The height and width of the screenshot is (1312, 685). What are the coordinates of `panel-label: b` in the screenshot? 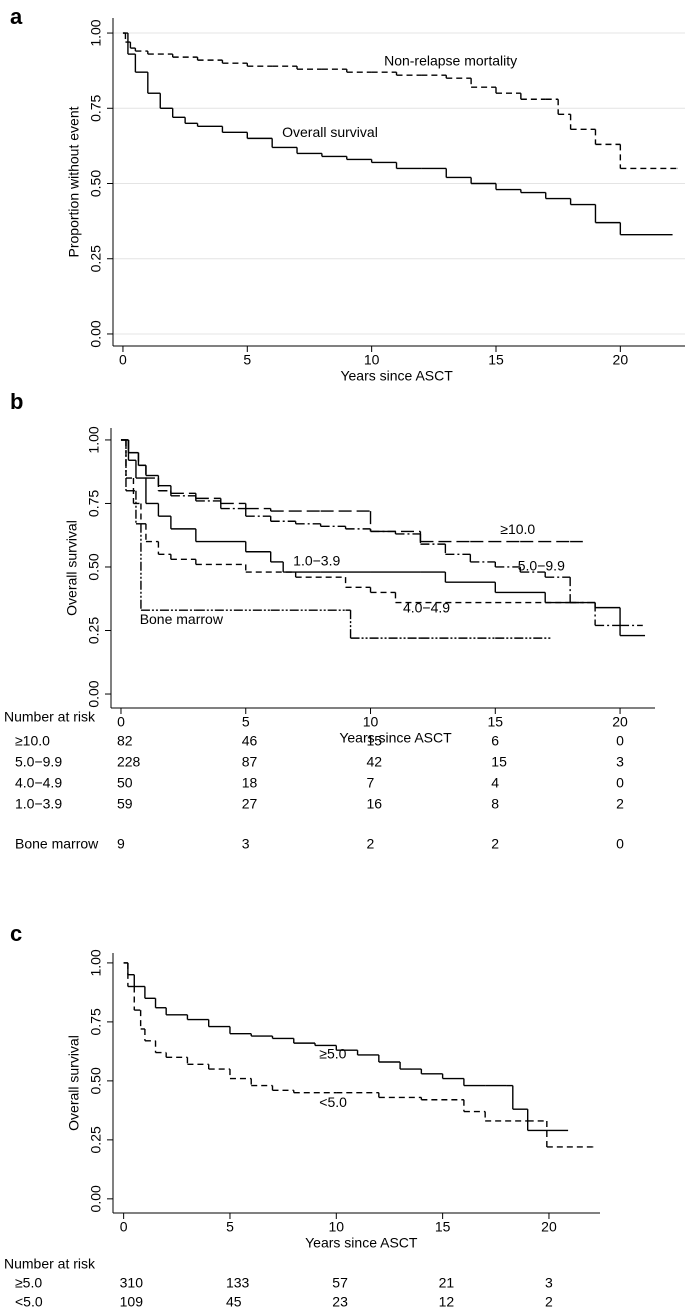 It's located at (16, 401).